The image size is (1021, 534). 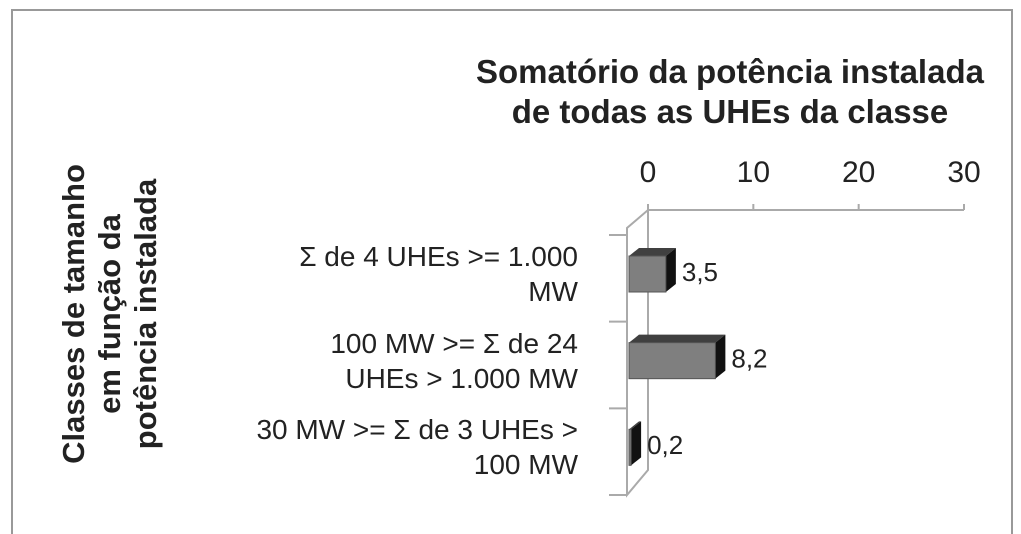 I want to click on data-label: 8,2, so click(x=749, y=359).